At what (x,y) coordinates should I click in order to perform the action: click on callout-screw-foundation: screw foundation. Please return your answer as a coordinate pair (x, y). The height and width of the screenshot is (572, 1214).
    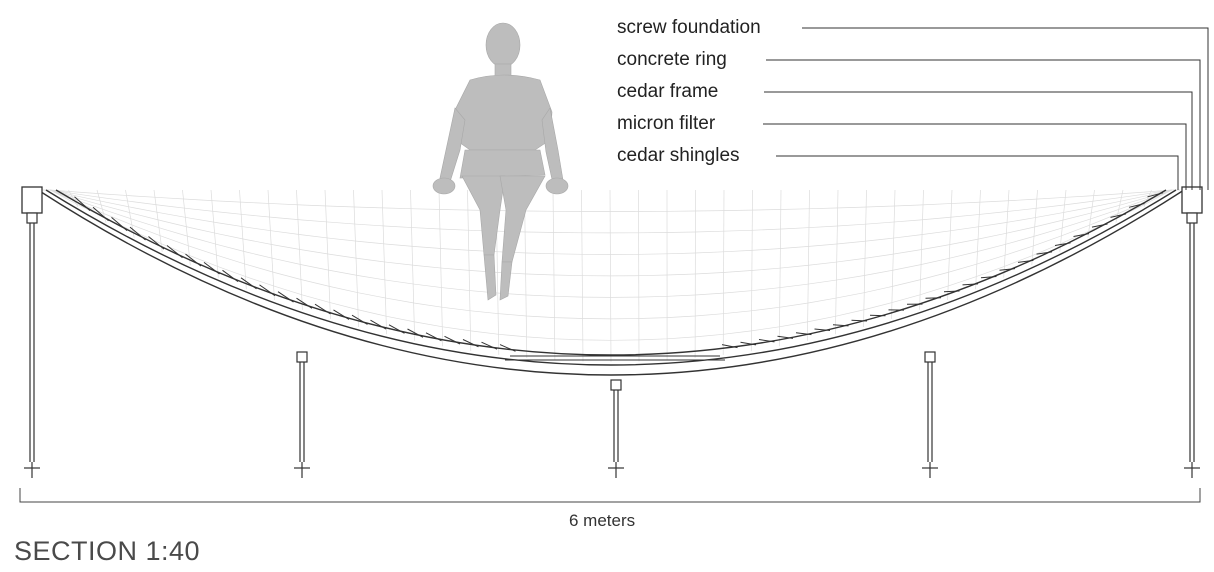
    Looking at the image, I should click on (689, 27).